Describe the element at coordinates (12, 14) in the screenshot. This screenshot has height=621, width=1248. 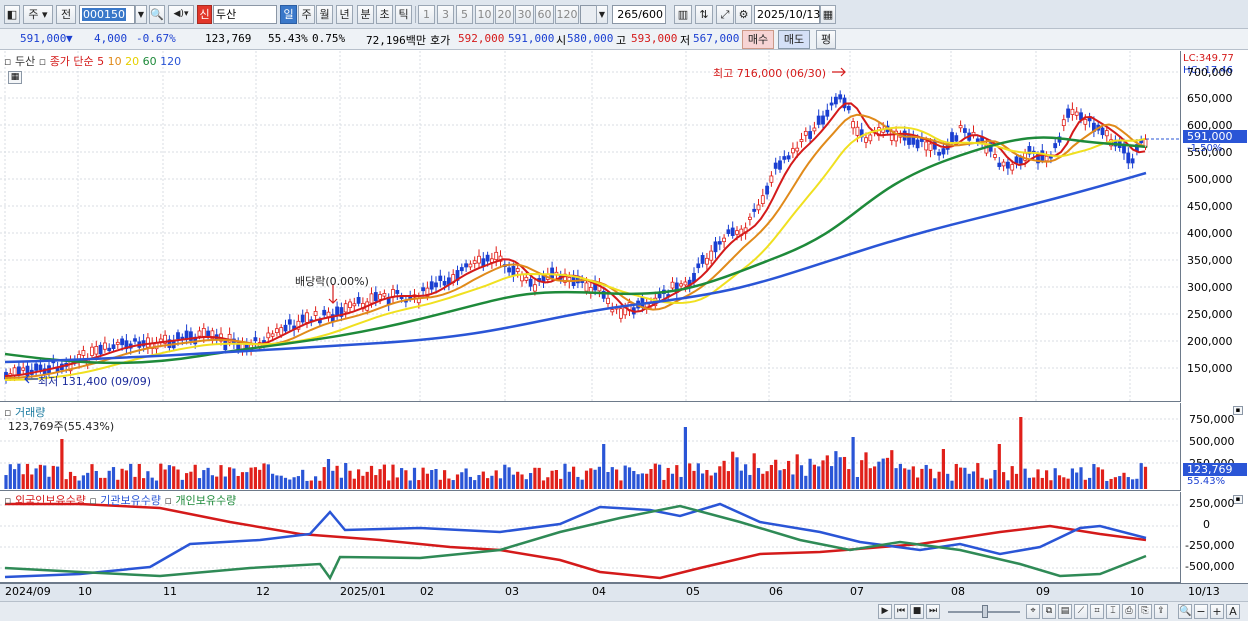
I see `window-menu-icon: ◧` at that location.